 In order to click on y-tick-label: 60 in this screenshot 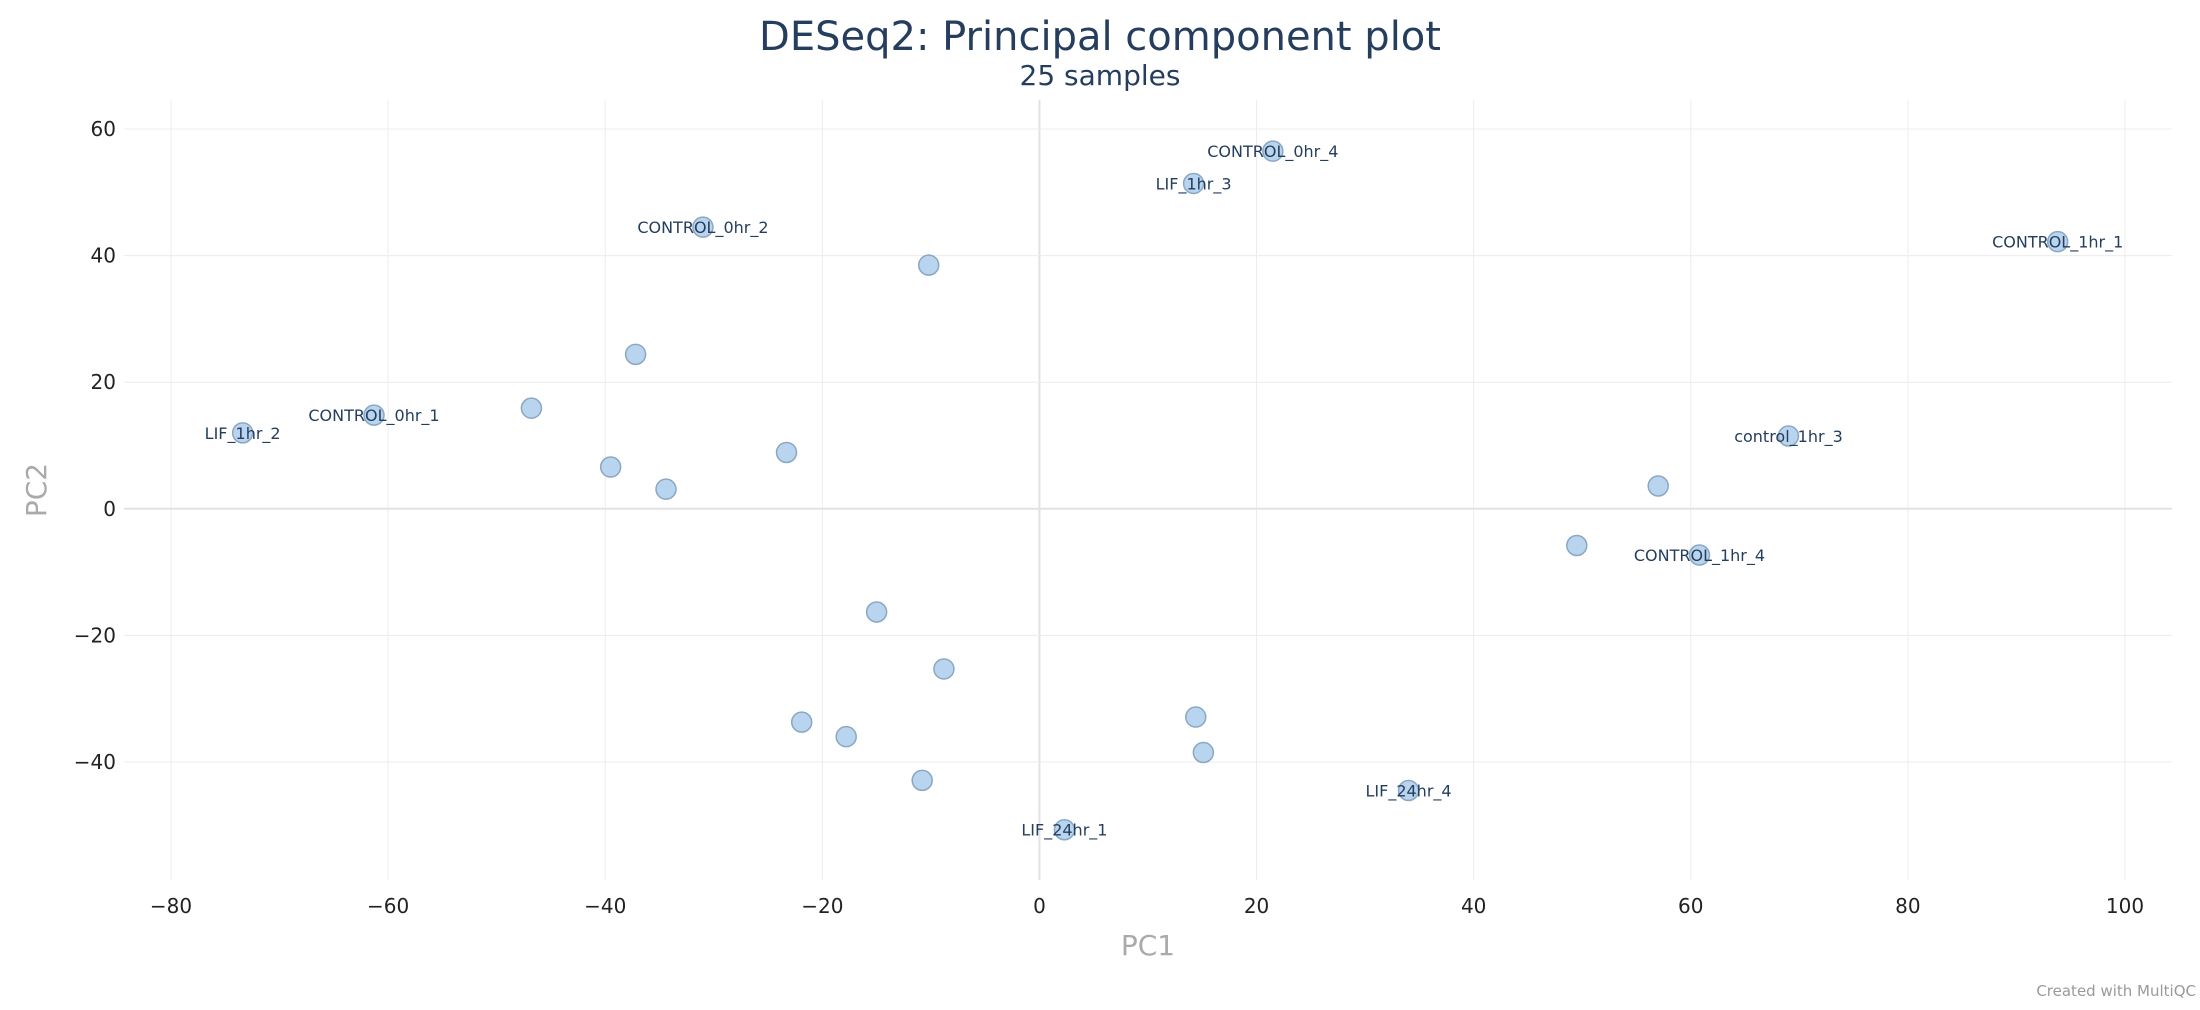, I will do `click(103, 129)`.